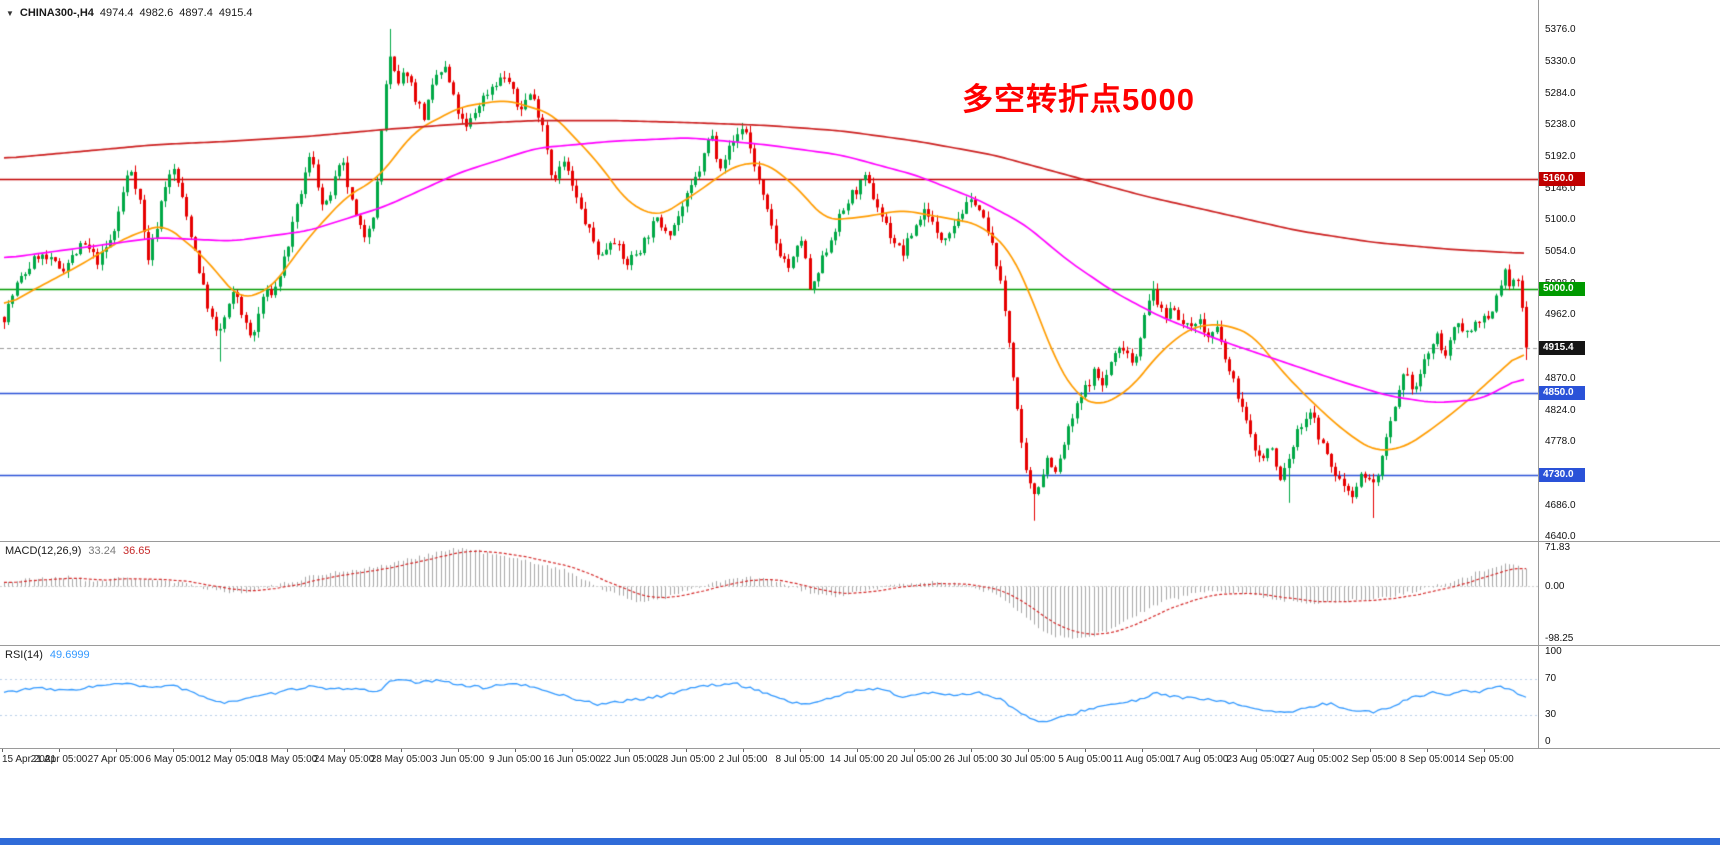 Image resolution: width=1720 pixels, height=845 pixels. I want to click on price-tick-label: 5330.0, so click(1560, 61).